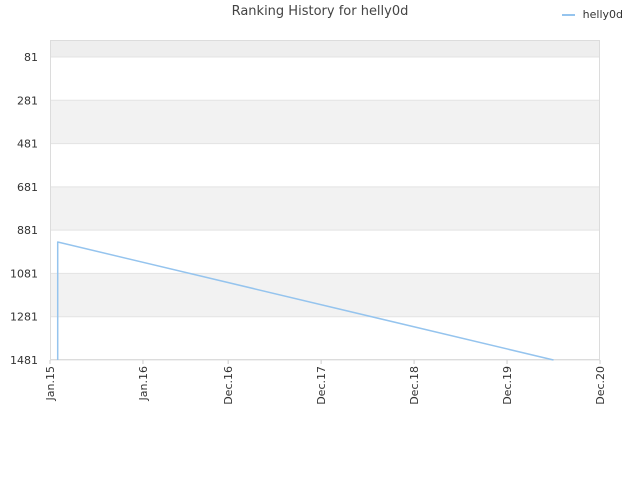 The height and width of the screenshot is (480, 640). What do you see at coordinates (24, 360) in the screenshot?
I see `y-tick-label: 1481` at bounding box center [24, 360].